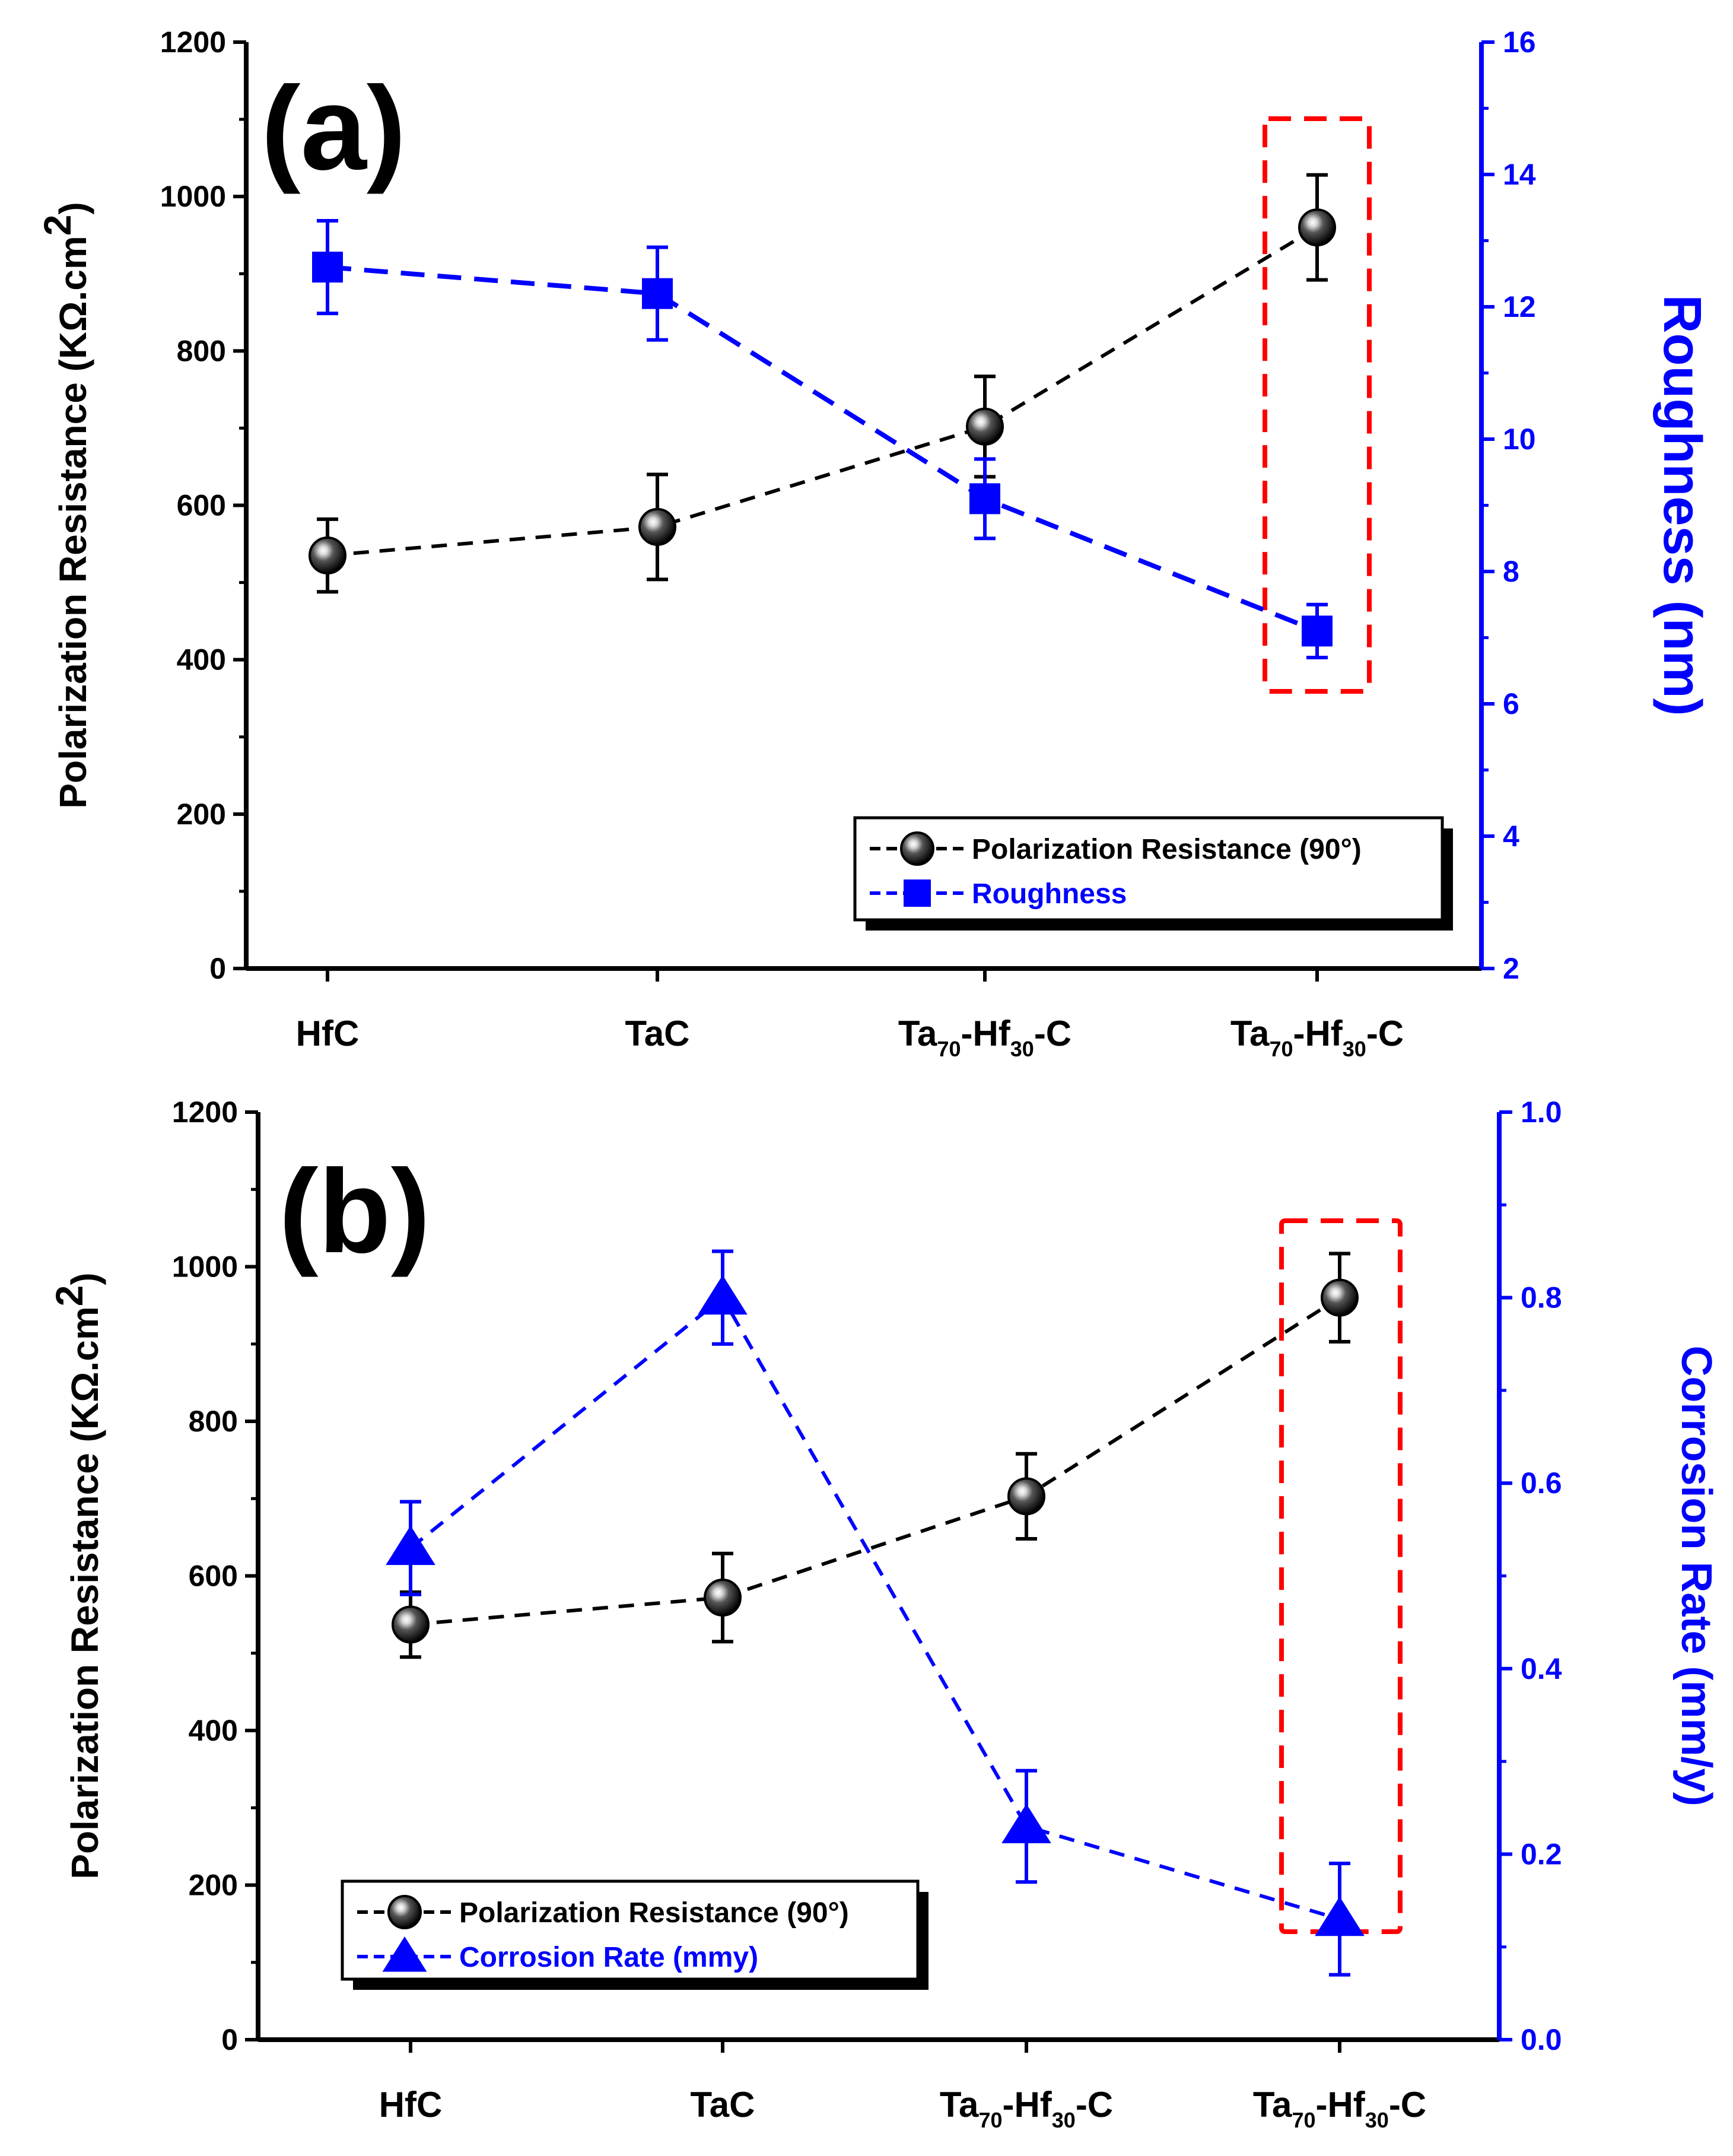  I want to click on right-tick-label: 12, so click(1520, 306).